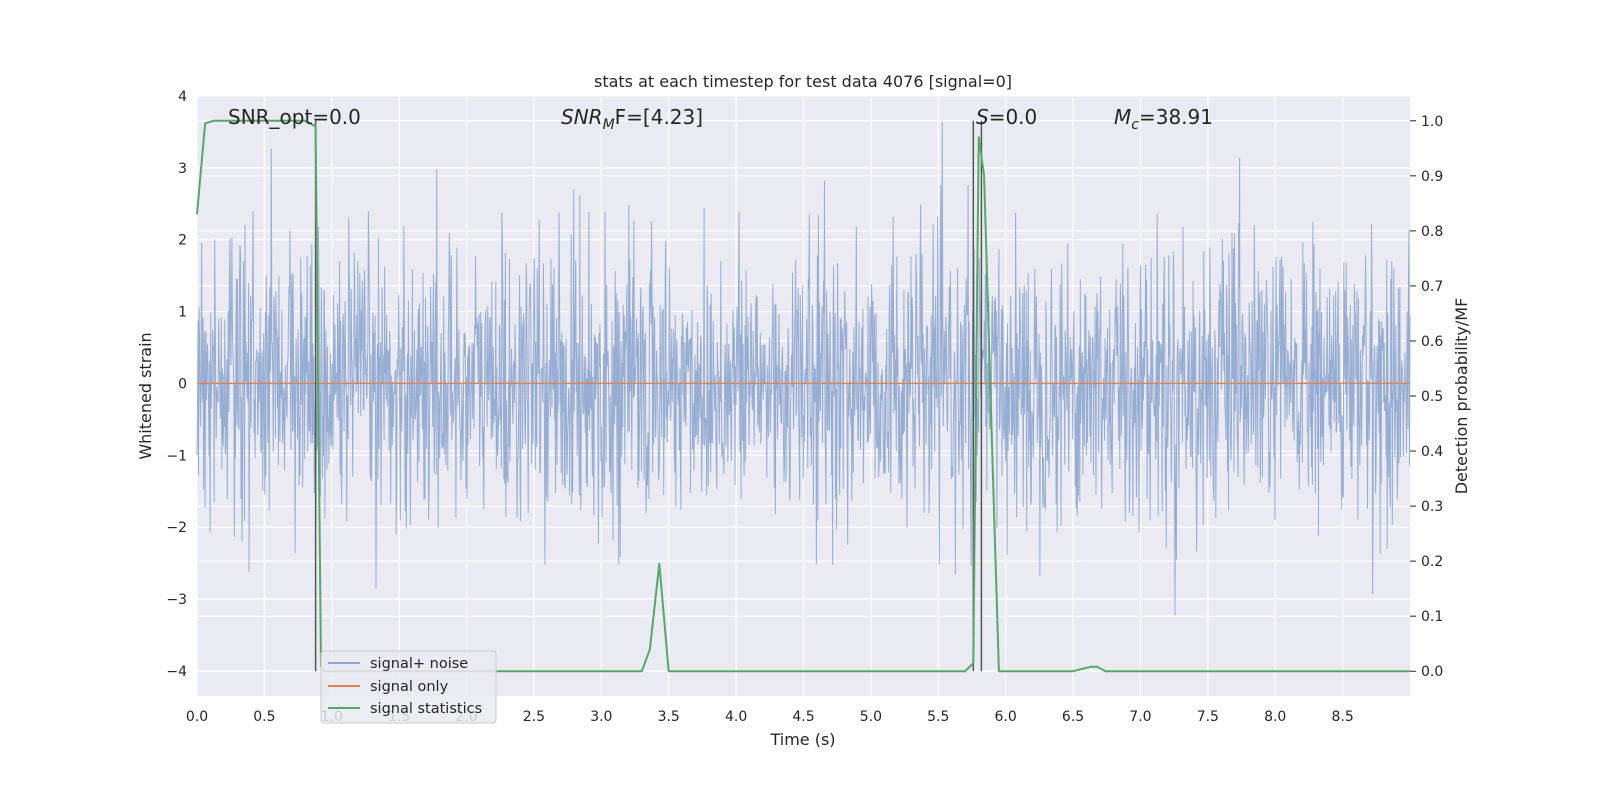 This screenshot has height=800, width=1600. Describe the element at coordinates (1176, 117) in the screenshot. I see `annotation-mc-rest: =38.91` at that location.